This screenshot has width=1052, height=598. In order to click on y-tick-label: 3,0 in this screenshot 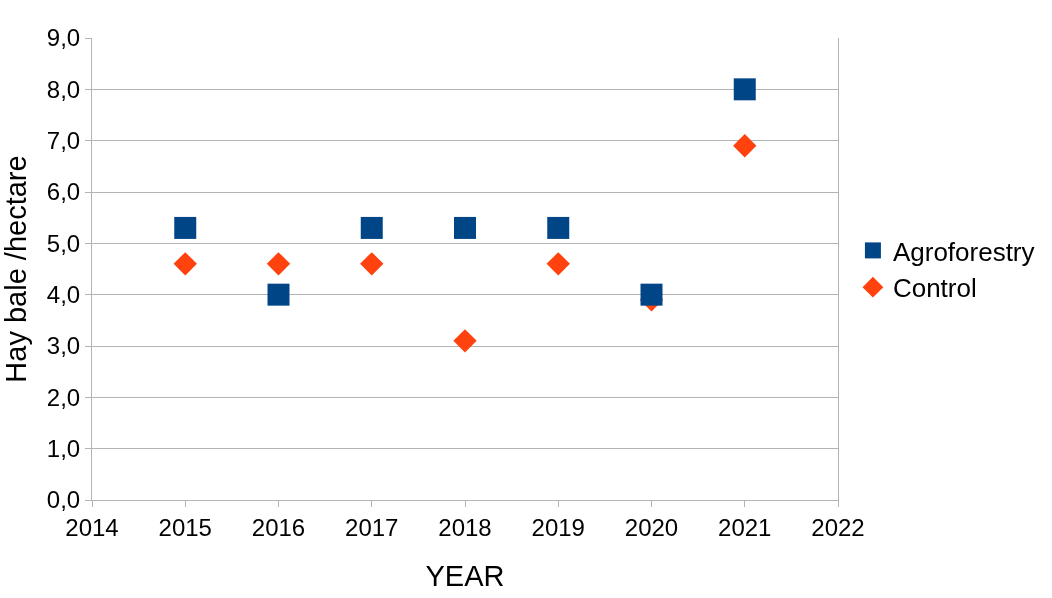, I will do `click(63, 346)`.